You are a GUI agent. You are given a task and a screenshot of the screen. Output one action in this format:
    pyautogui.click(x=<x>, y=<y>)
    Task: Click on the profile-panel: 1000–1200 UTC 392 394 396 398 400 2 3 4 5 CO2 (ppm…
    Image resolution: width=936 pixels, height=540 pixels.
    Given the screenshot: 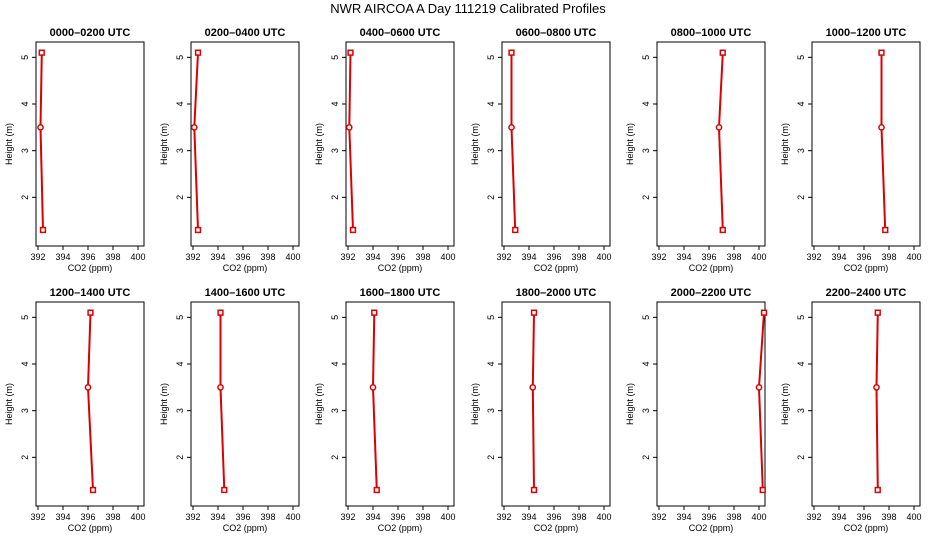 What is the action you would take?
    pyautogui.click(x=851, y=150)
    